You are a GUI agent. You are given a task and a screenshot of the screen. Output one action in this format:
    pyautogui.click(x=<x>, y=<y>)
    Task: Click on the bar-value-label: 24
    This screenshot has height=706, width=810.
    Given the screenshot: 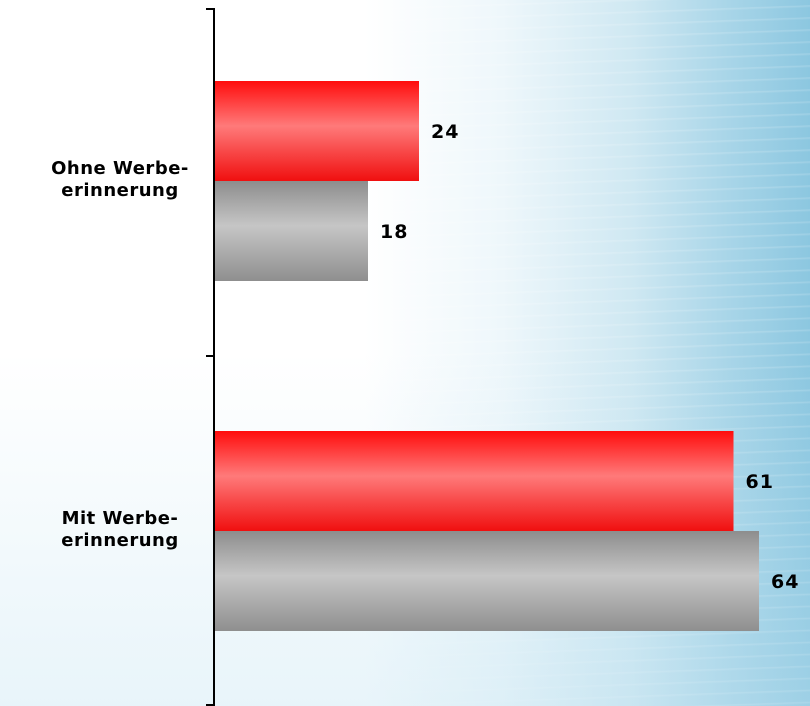 What is the action you would take?
    pyautogui.click(x=445, y=132)
    